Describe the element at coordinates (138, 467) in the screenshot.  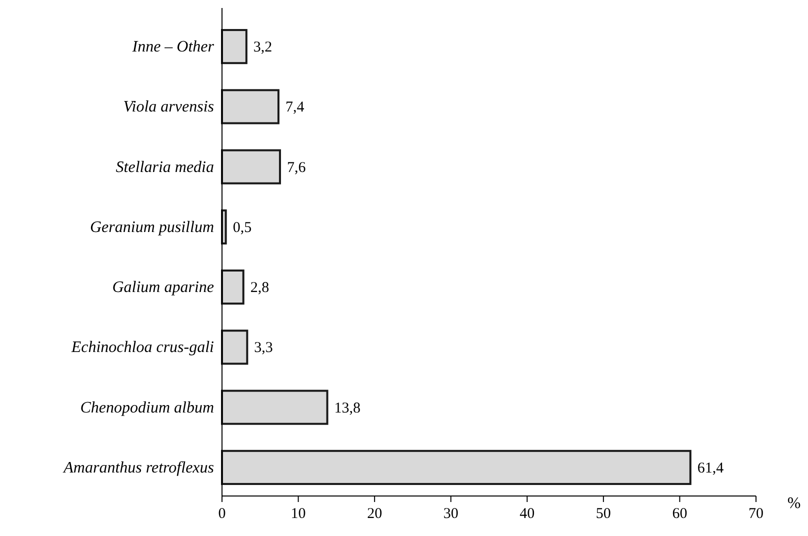
I see `y-tick-label: Amaranthus retroflexus` at that location.